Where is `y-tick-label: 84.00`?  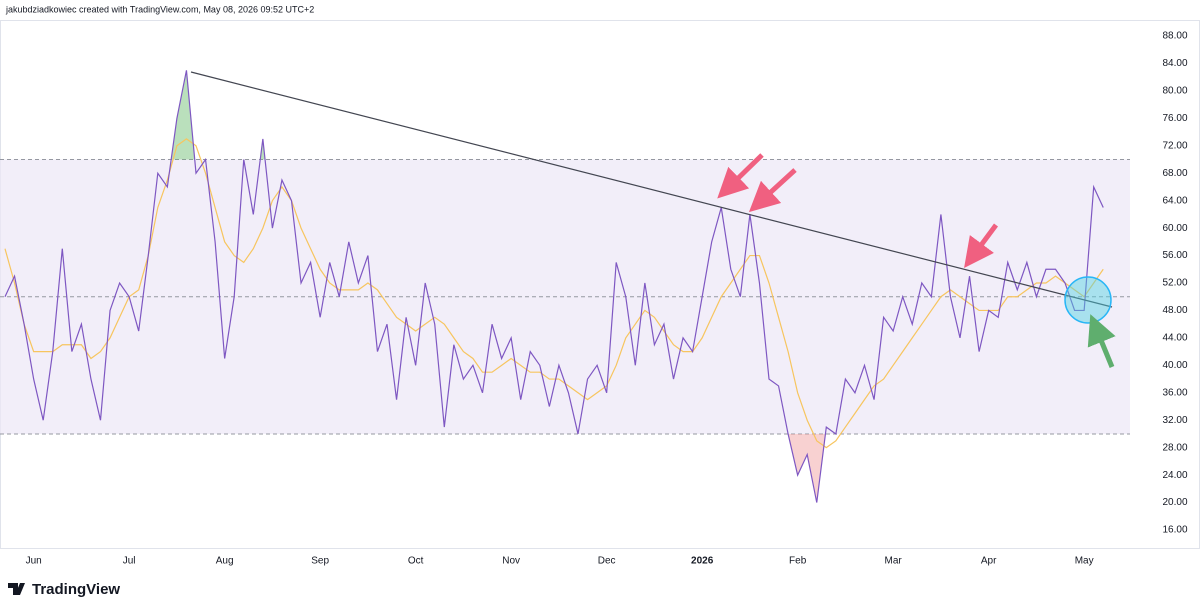 y-tick-label: 84.00 is located at coordinates (1174, 63).